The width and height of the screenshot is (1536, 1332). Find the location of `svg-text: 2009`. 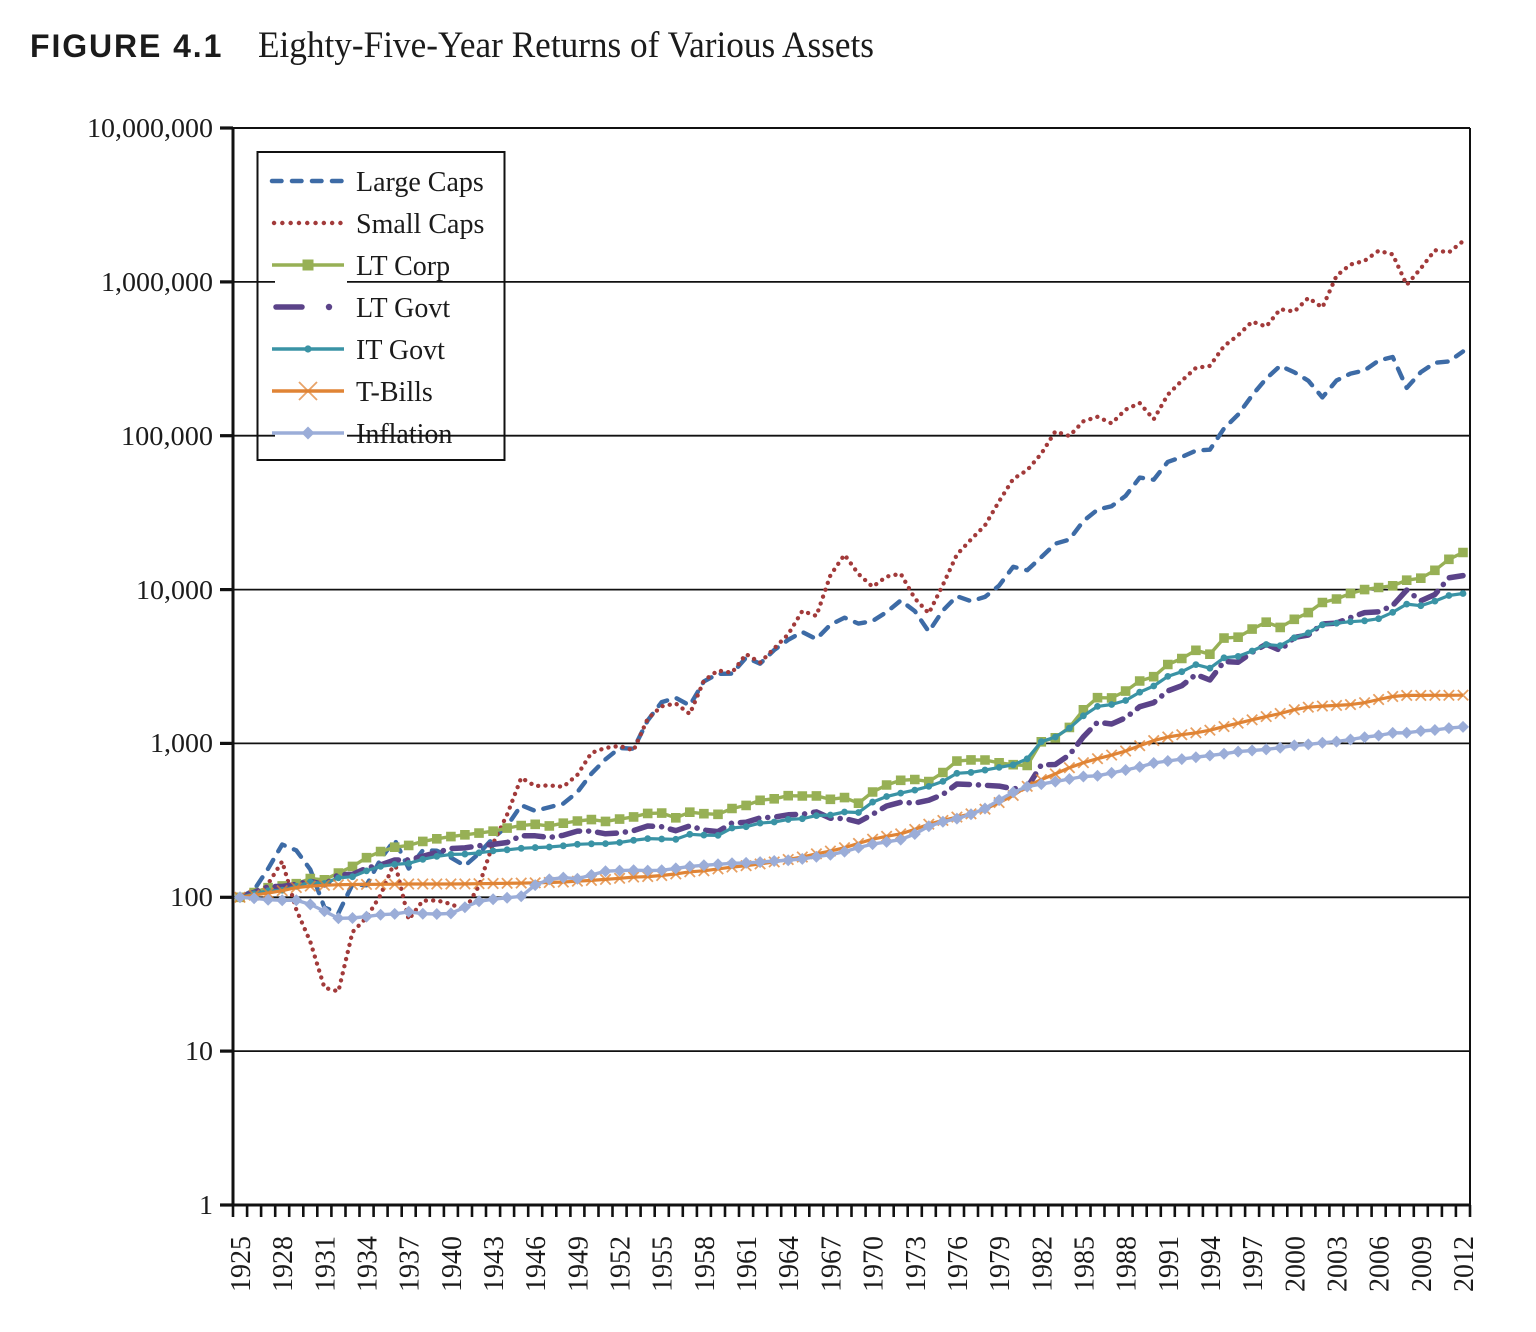

svg-text: 2009 is located at coordinates (1422, 1264).